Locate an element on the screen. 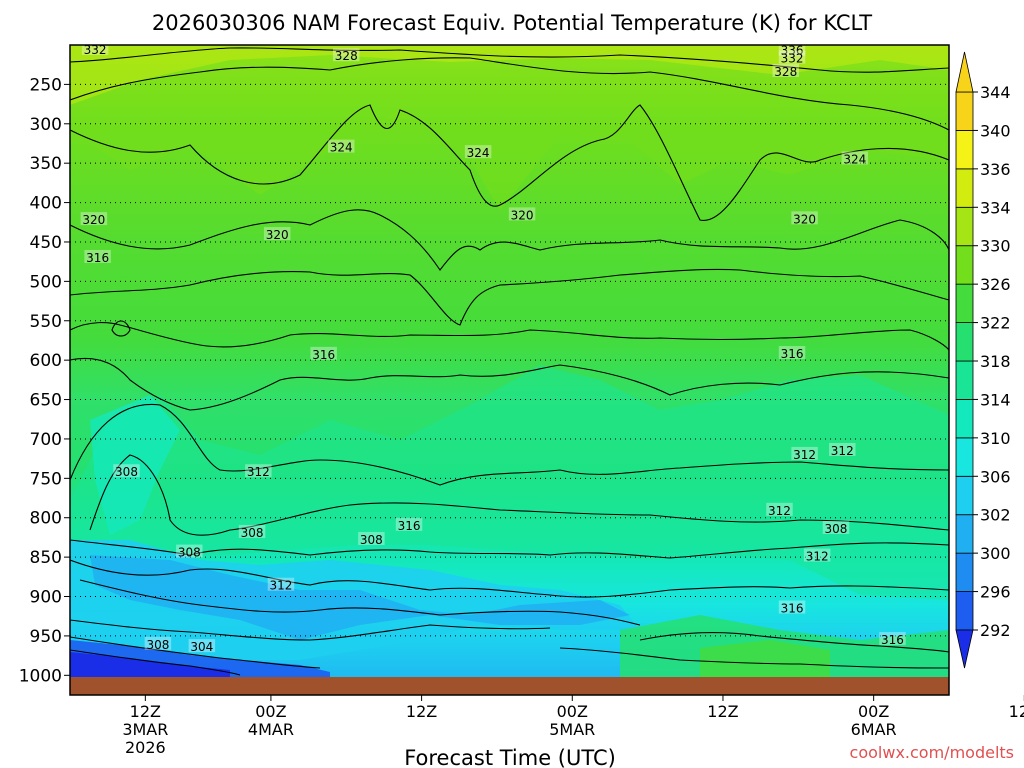  y-tick-label: 450 is located at coordinates (46, 243).